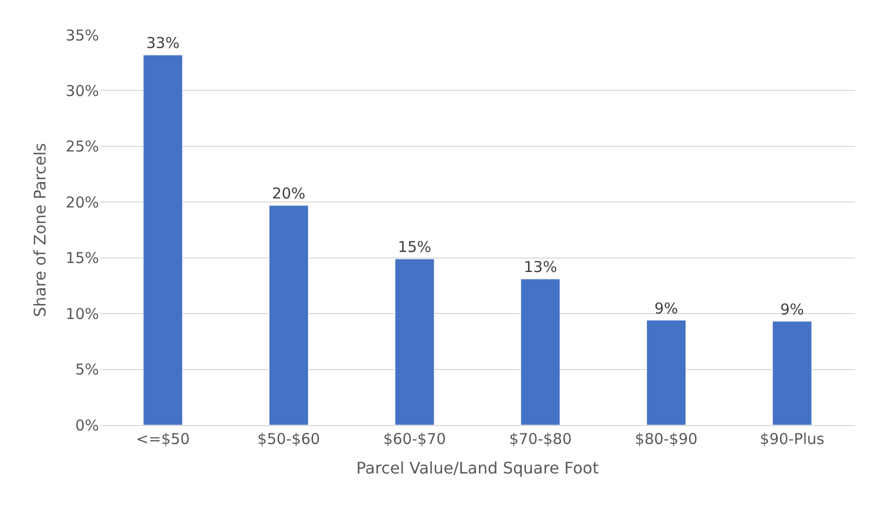 Image resolution: width=870 pixels, height=525 pixels. I want to click on data-label: 13%, so click(541, 267).